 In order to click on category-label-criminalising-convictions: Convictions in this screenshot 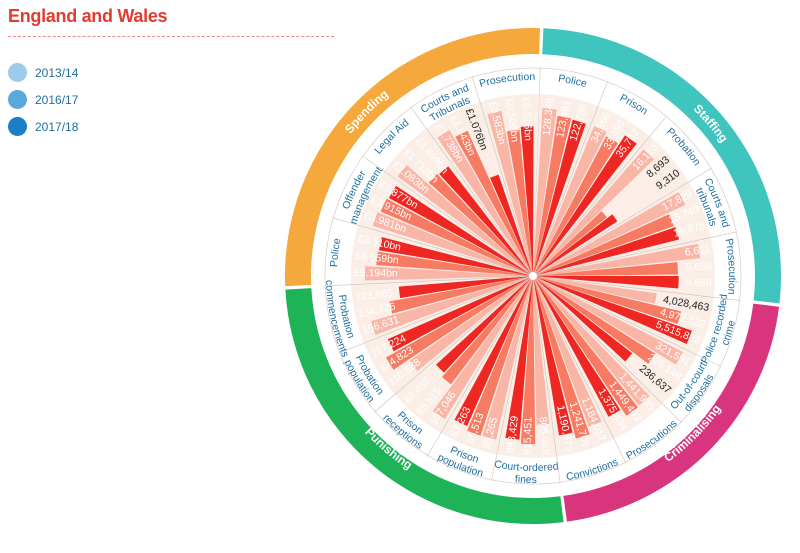, I will do `click(592, 469)`.